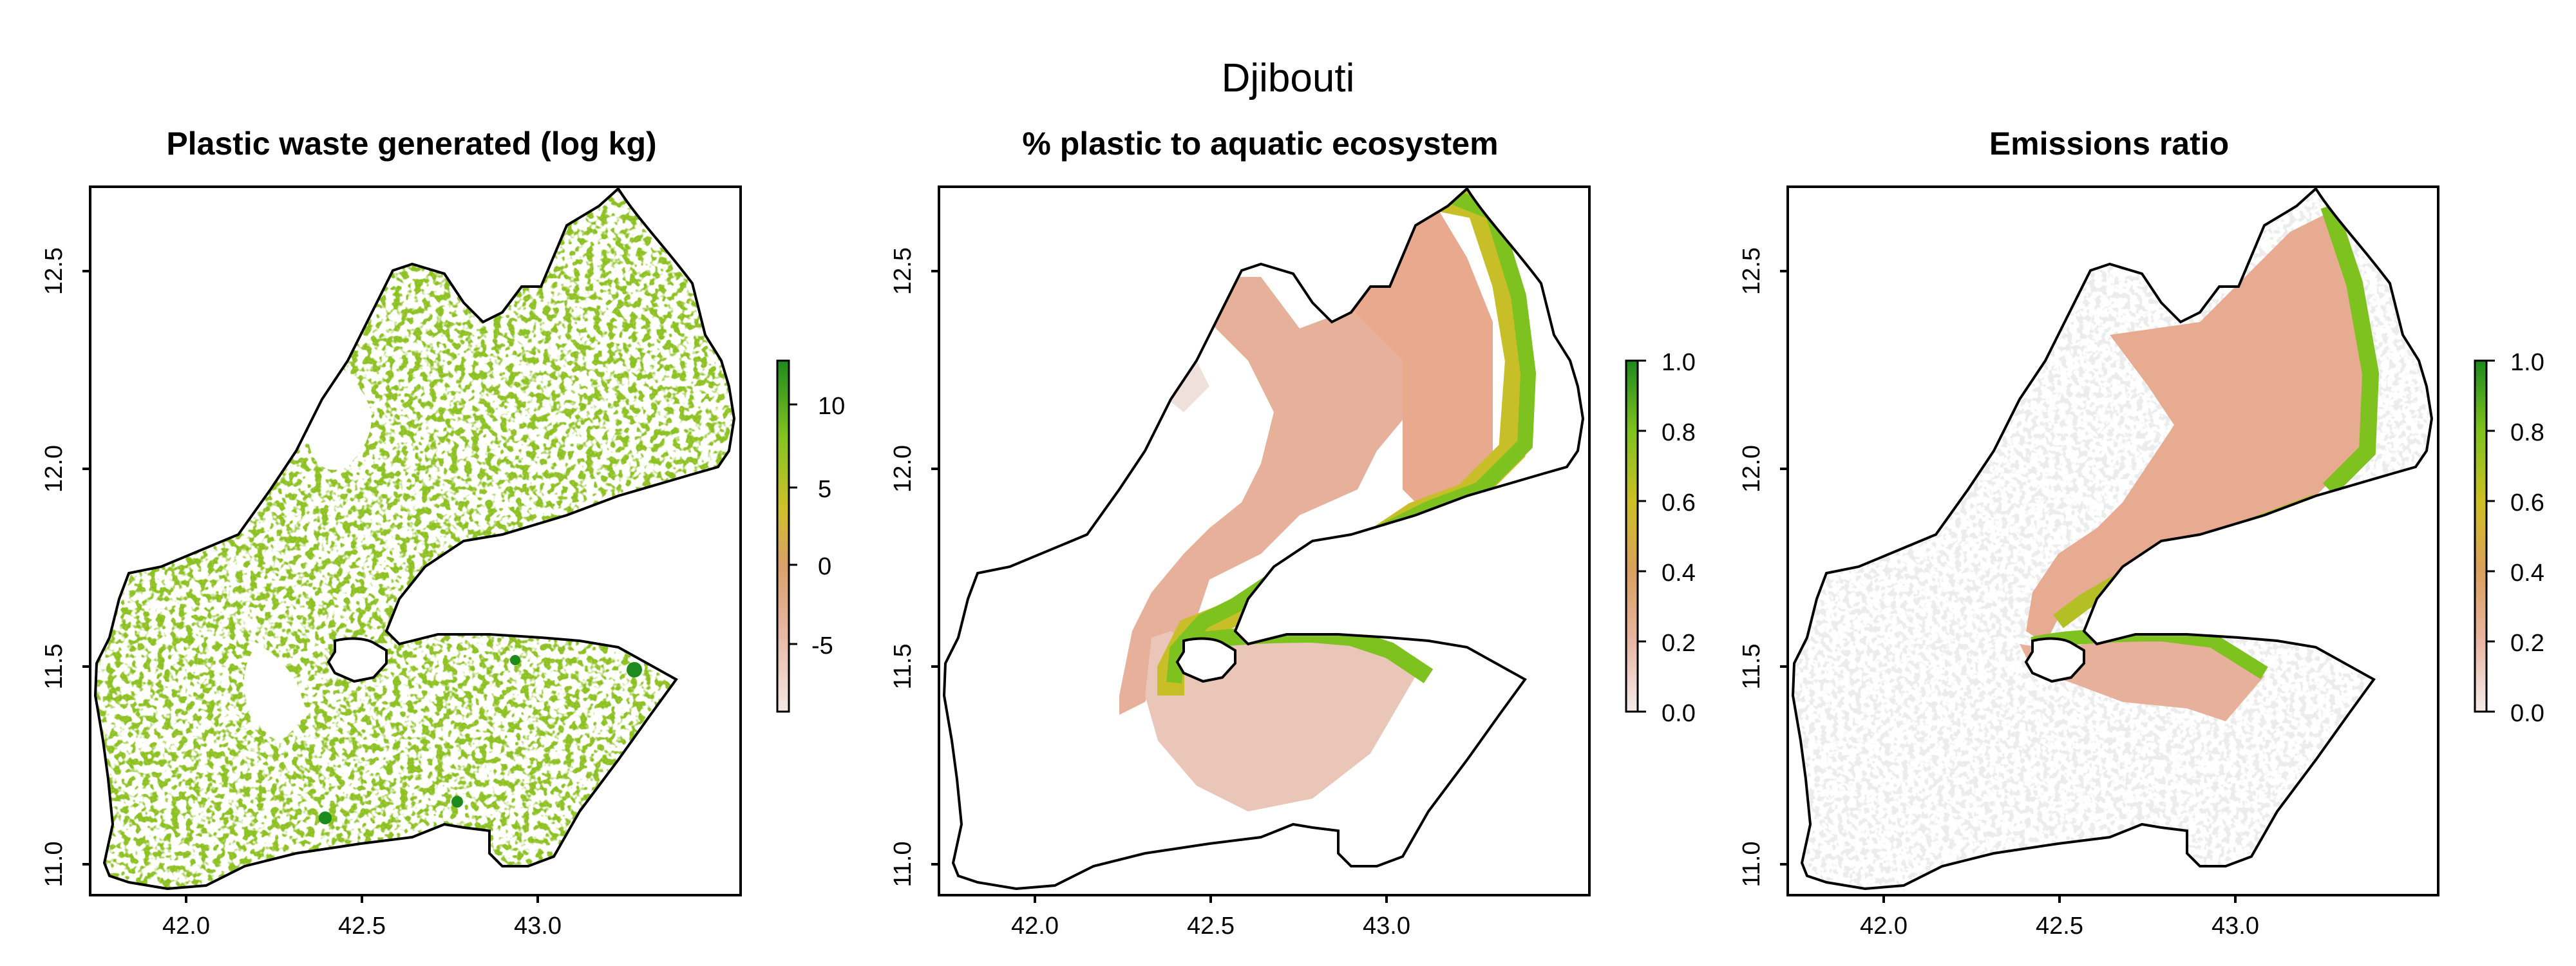  What do you see at coordinates (411, 144) in the screenshot?
I see `panel-title: Plastic waste generated (log kg)` at bounding box center [411, 144].